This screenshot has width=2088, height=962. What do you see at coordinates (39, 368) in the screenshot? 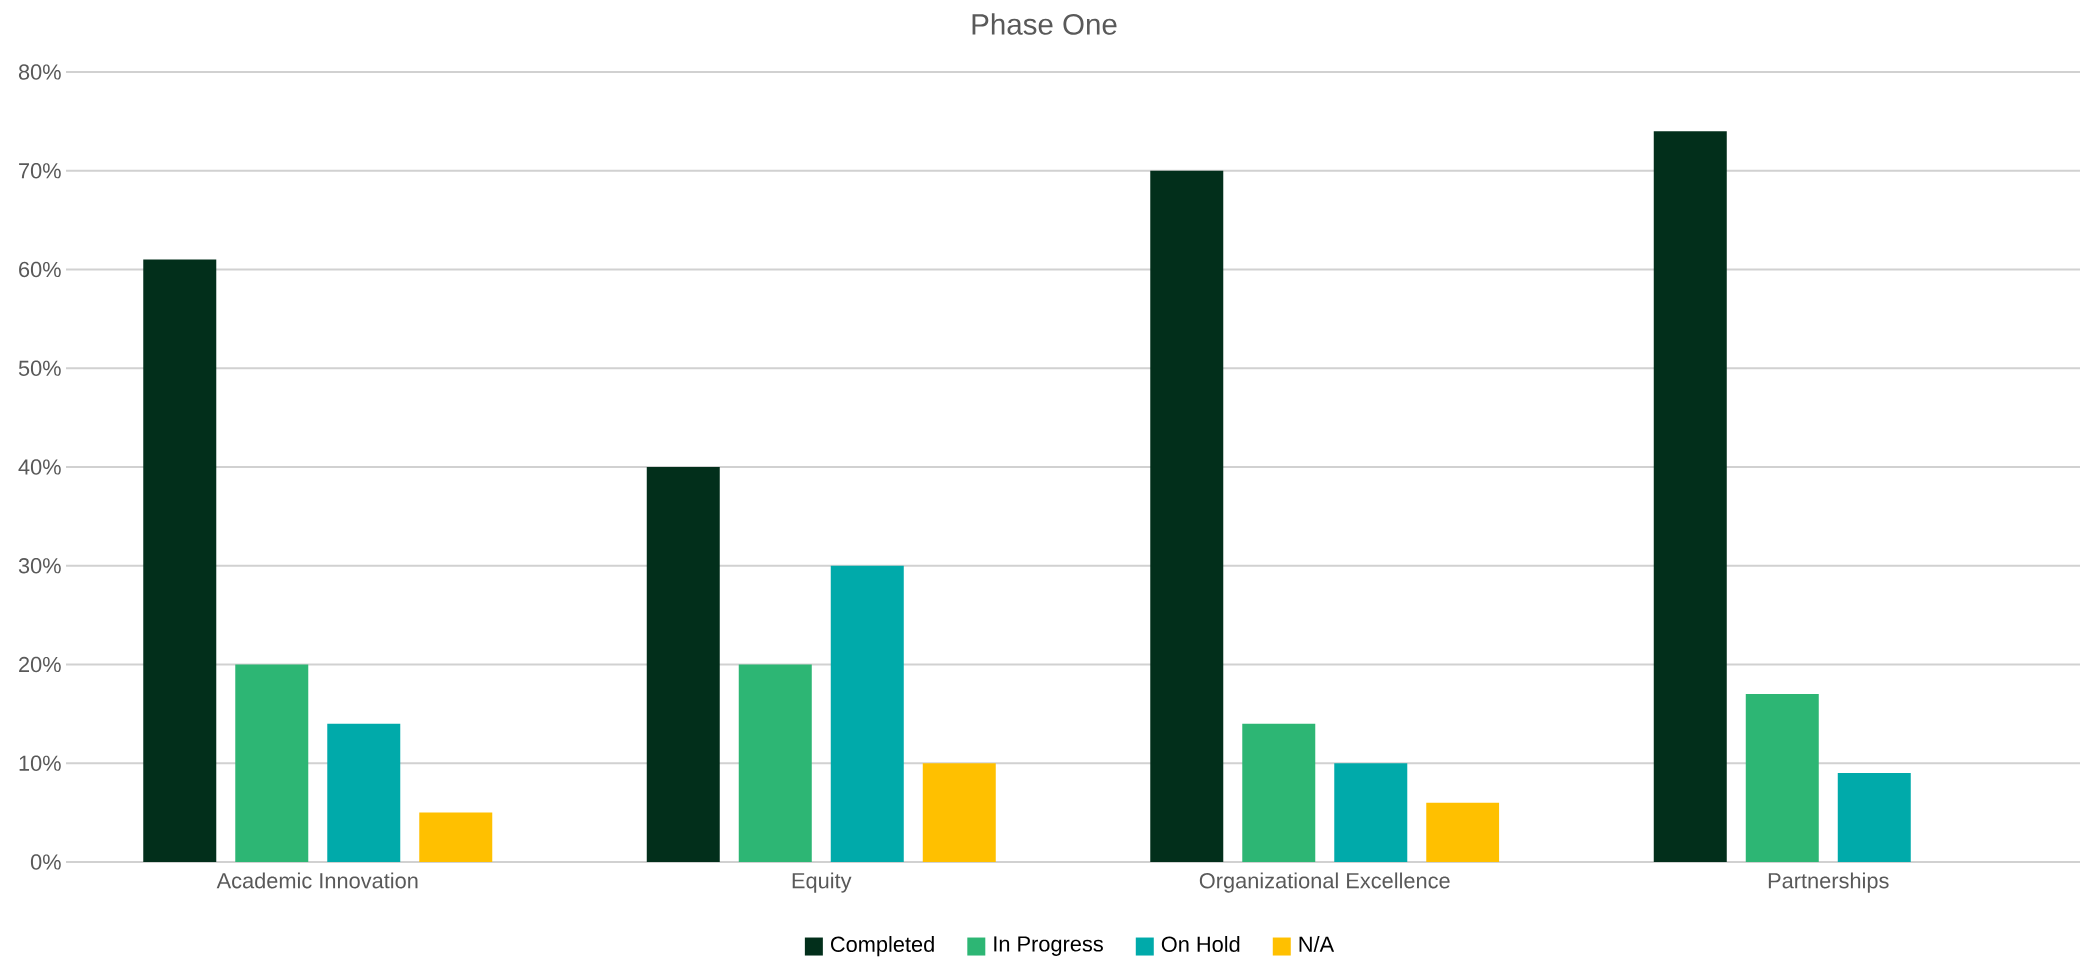
I see `y-tick-label: 50%` at bounding box center [39, 368].